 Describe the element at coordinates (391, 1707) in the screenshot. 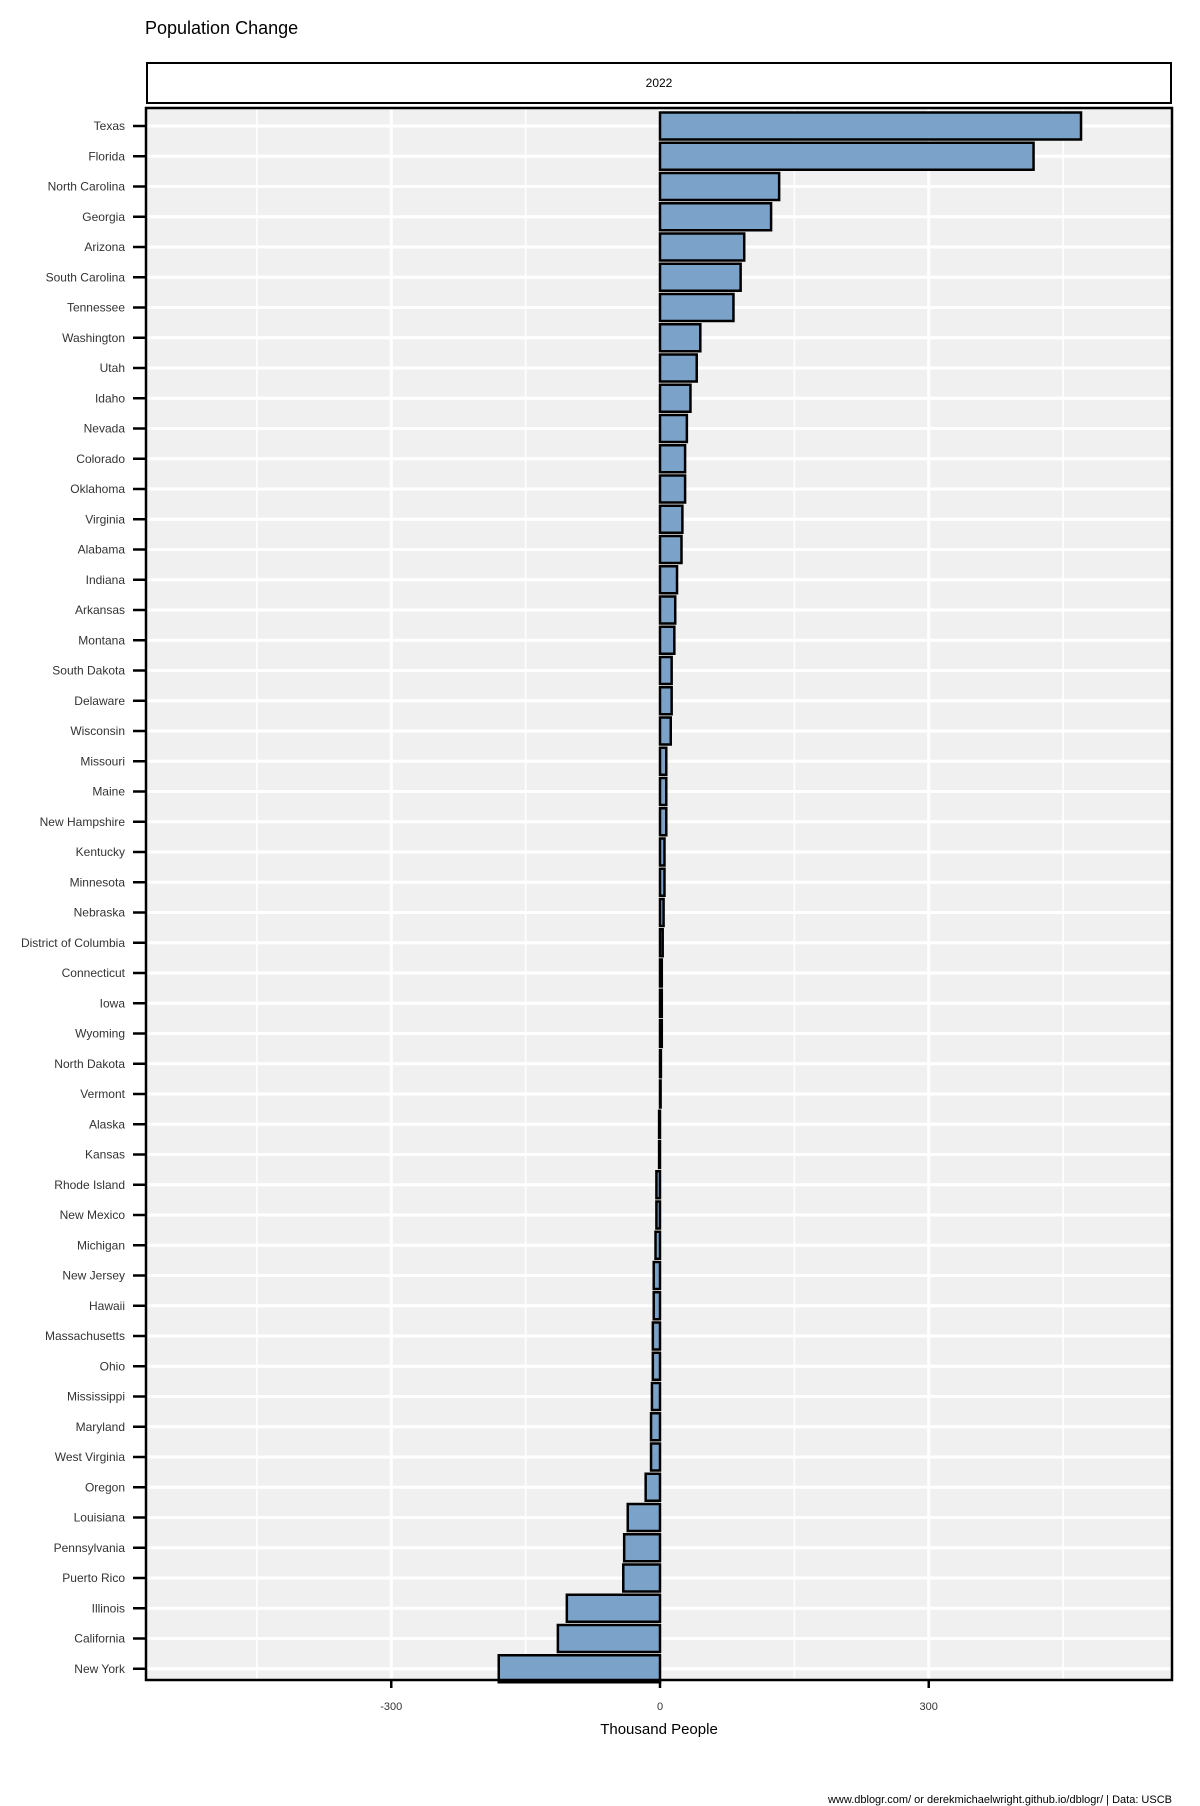

I see `x-tick-label: -300` at that location.